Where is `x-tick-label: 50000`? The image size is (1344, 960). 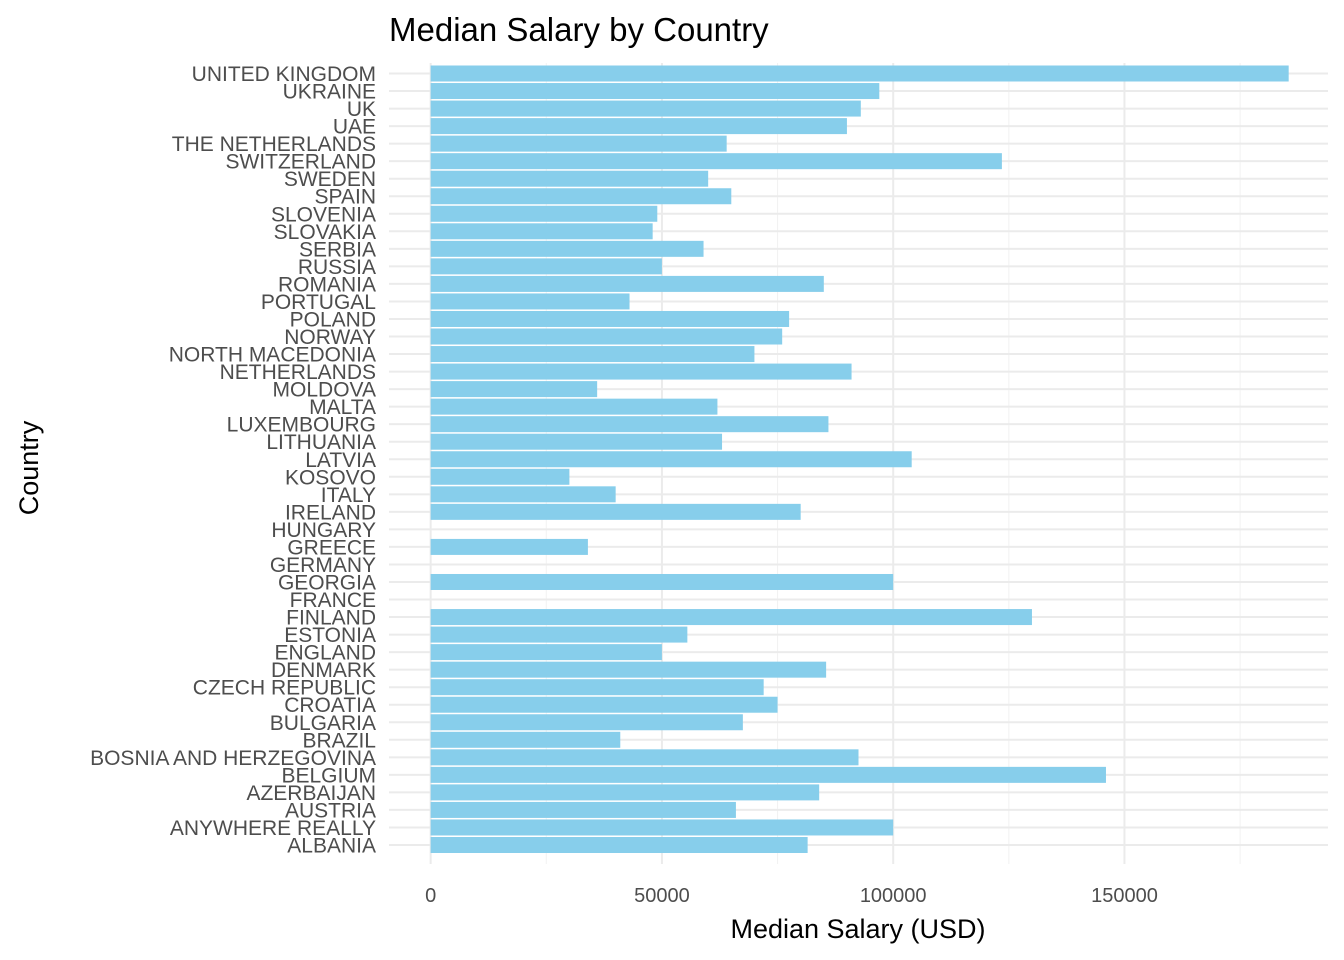
x-tick-label: 50000 is located at coordinates (662, 896).